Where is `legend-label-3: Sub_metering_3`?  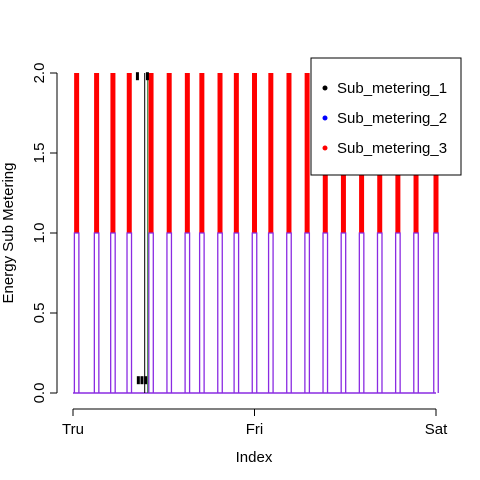 legend-label-3: Sub_metering_3 is located at coordinates (392, 148).